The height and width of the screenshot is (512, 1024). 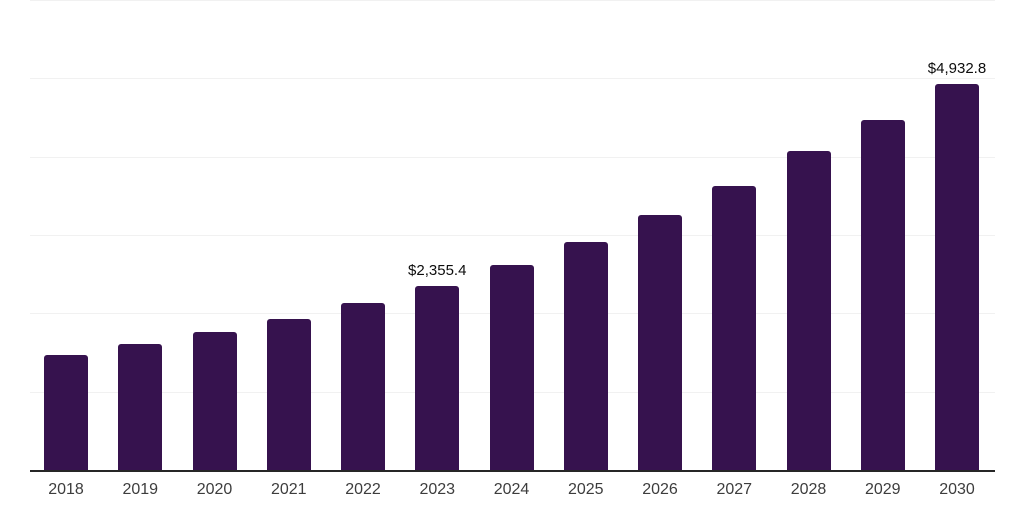 What do you see at coordinates (660, 342) in the screenshot?
I see `bar-2026` at bounding box center [660, 342].